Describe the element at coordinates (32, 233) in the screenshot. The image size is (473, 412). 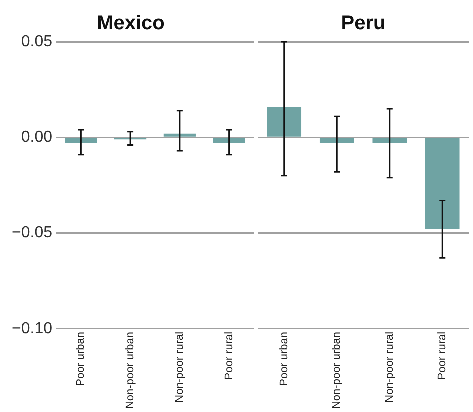
I see `y-tick-label: −0.05` at that location.